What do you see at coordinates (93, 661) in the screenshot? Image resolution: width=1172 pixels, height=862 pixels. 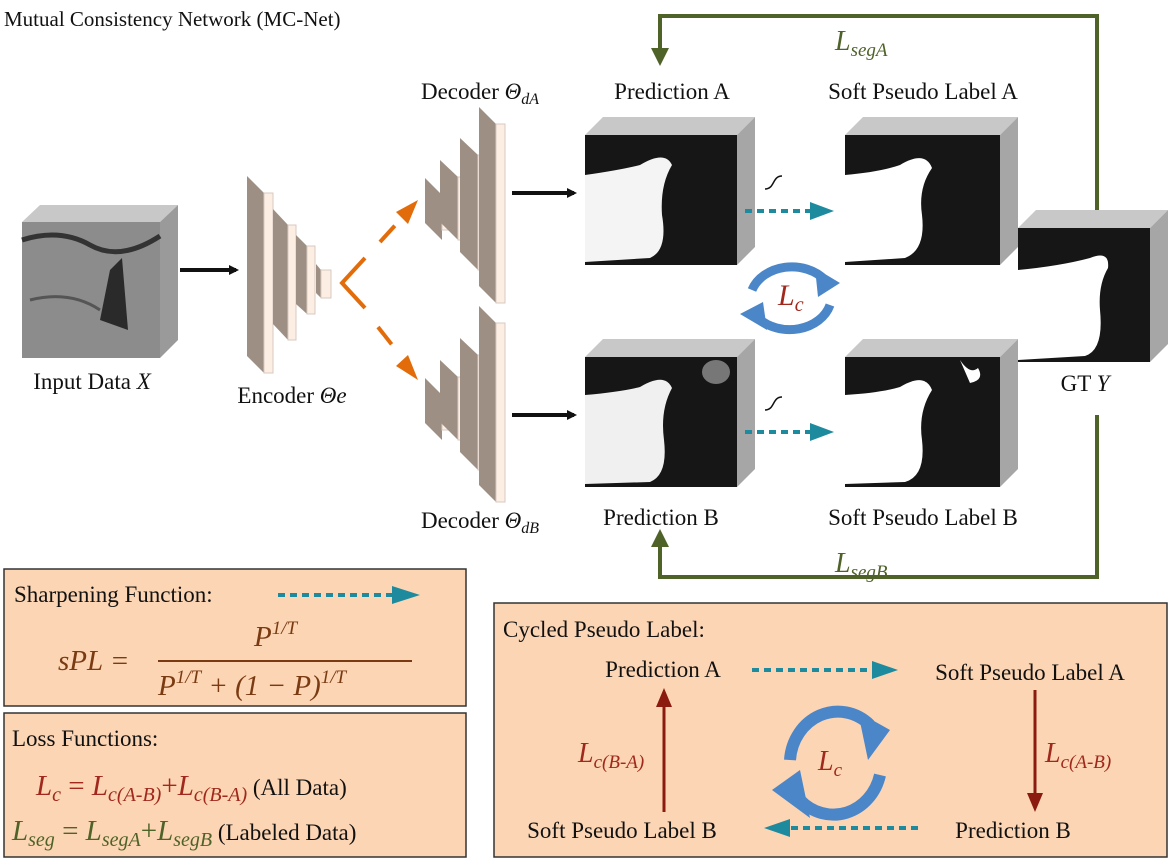 I see `sharpening-lhs: sPL =` at bounding box center [93, 661].